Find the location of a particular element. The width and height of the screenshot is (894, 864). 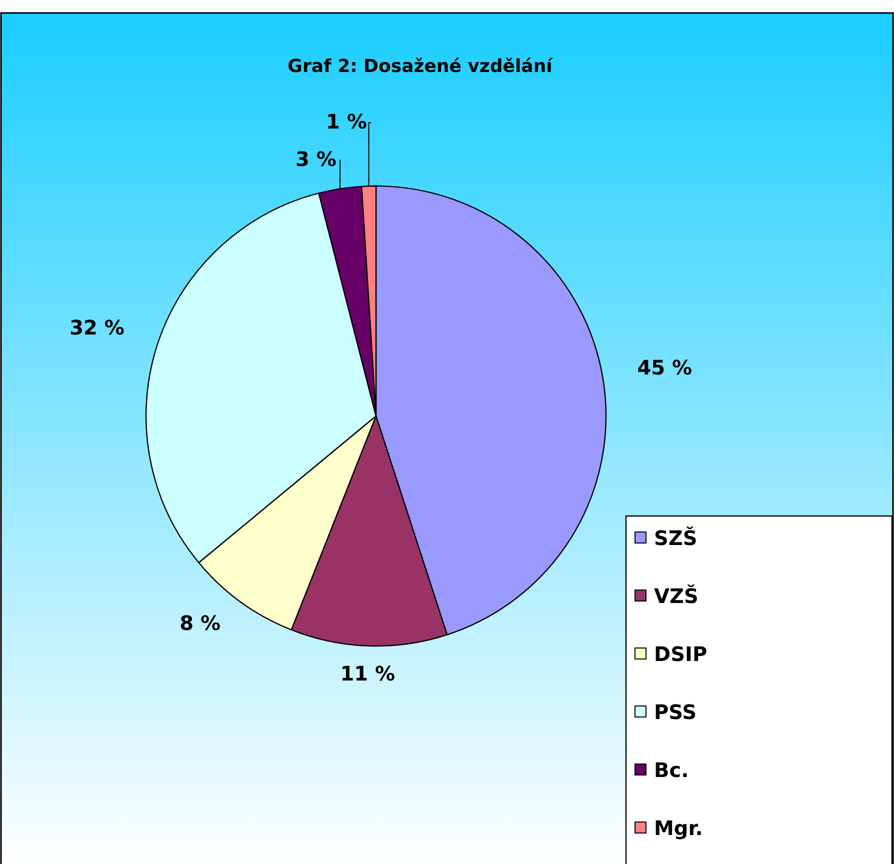

chart-title: Graf 2: Dosažené vzdělání is located at coordinates (421, 66).